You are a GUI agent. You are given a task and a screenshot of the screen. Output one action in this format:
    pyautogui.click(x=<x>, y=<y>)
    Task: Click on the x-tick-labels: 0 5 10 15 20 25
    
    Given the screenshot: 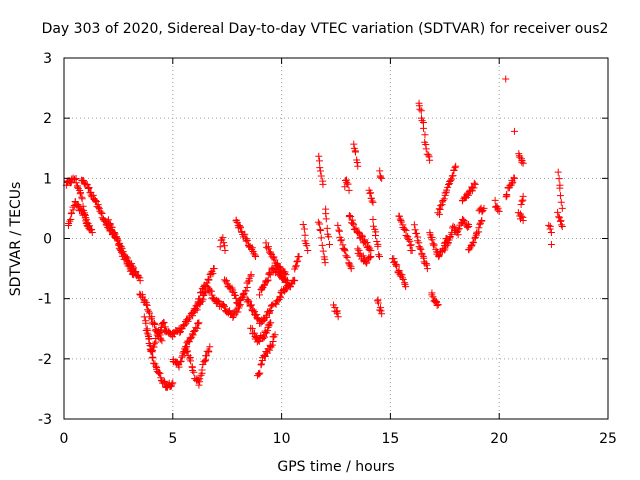 What is the action you would take?
    pyautogui.click(x=338, y=439)
    